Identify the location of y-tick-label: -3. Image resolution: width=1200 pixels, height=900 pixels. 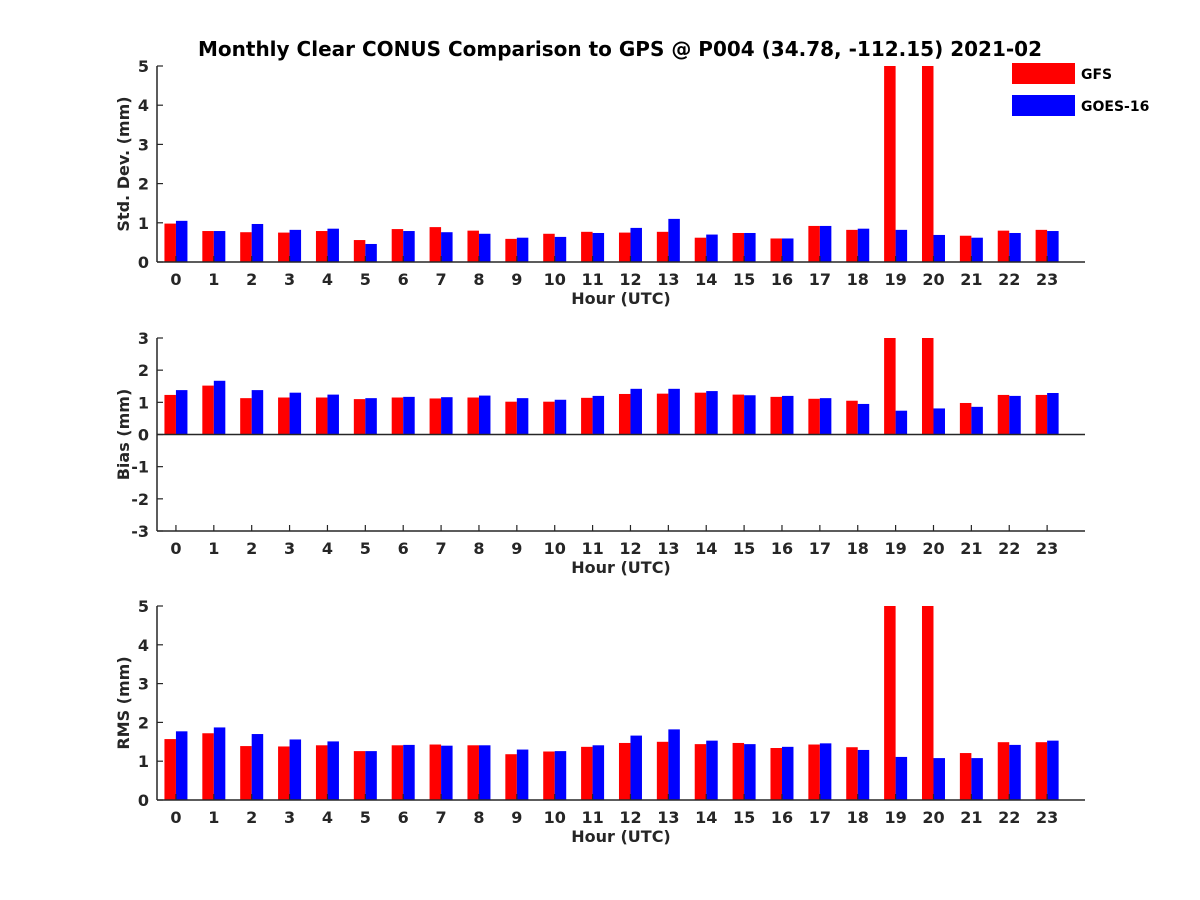
(140, 531).